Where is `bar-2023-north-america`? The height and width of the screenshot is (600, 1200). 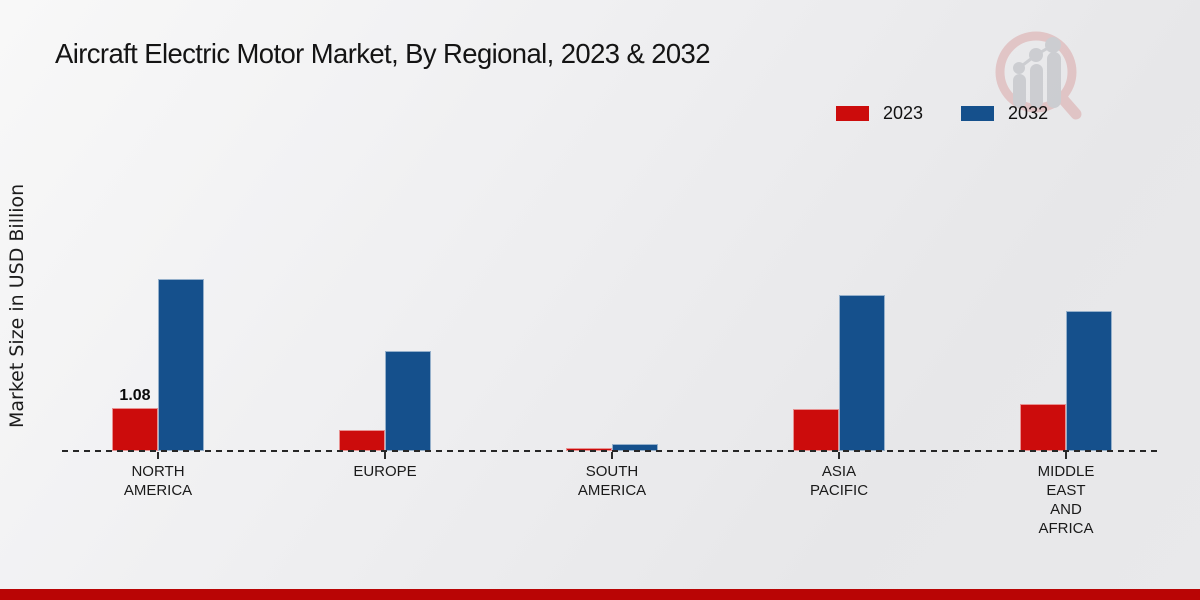 bar-2023-north-america is located at coordinates (135, 429).